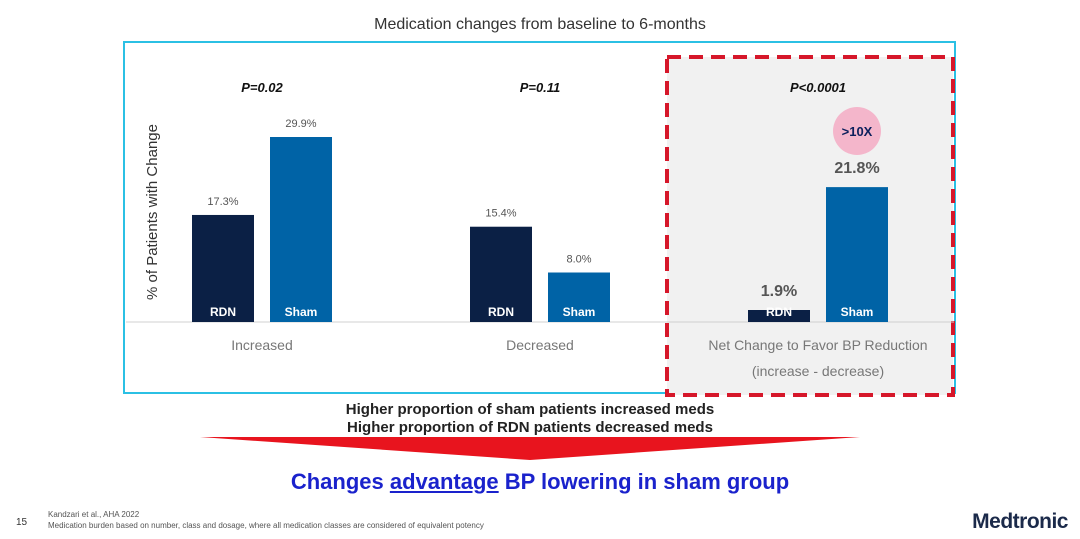  Describe the element at coordinates (300, 124) in the screenshot. I see `bar-value-label: 29.9%` at that location.